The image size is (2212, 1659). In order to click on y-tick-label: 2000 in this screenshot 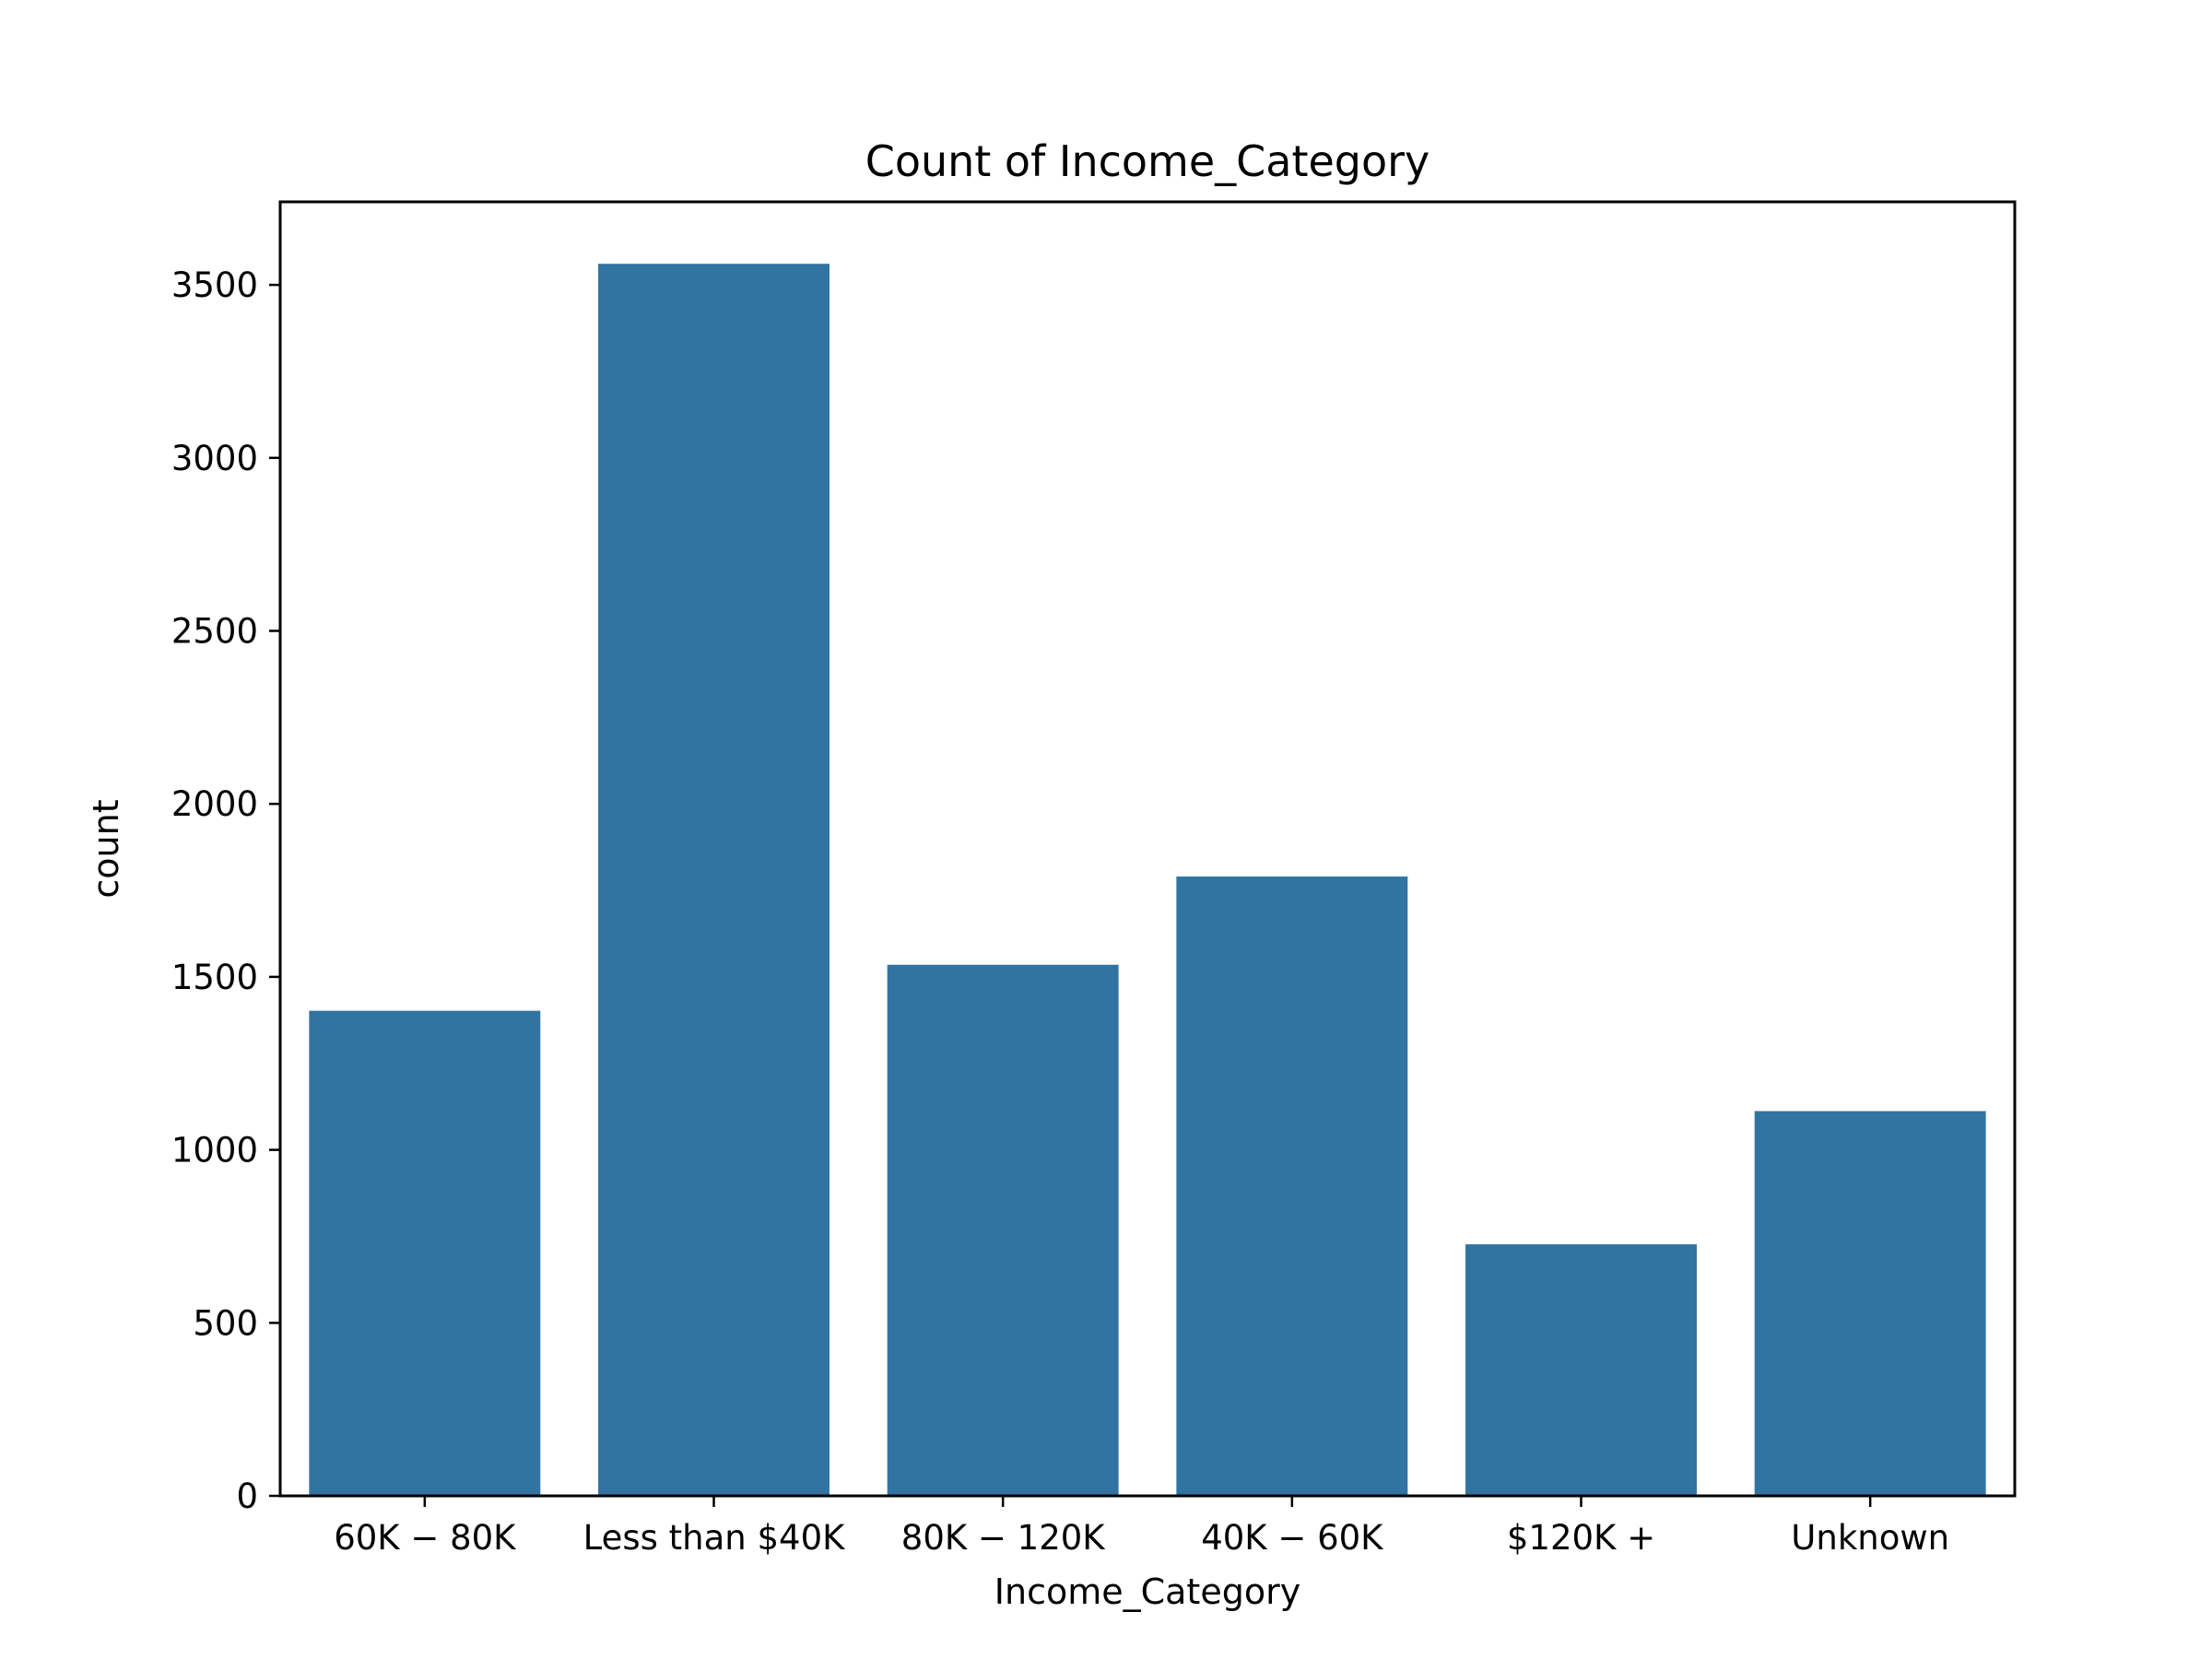, I will do `click(214, 804)`.